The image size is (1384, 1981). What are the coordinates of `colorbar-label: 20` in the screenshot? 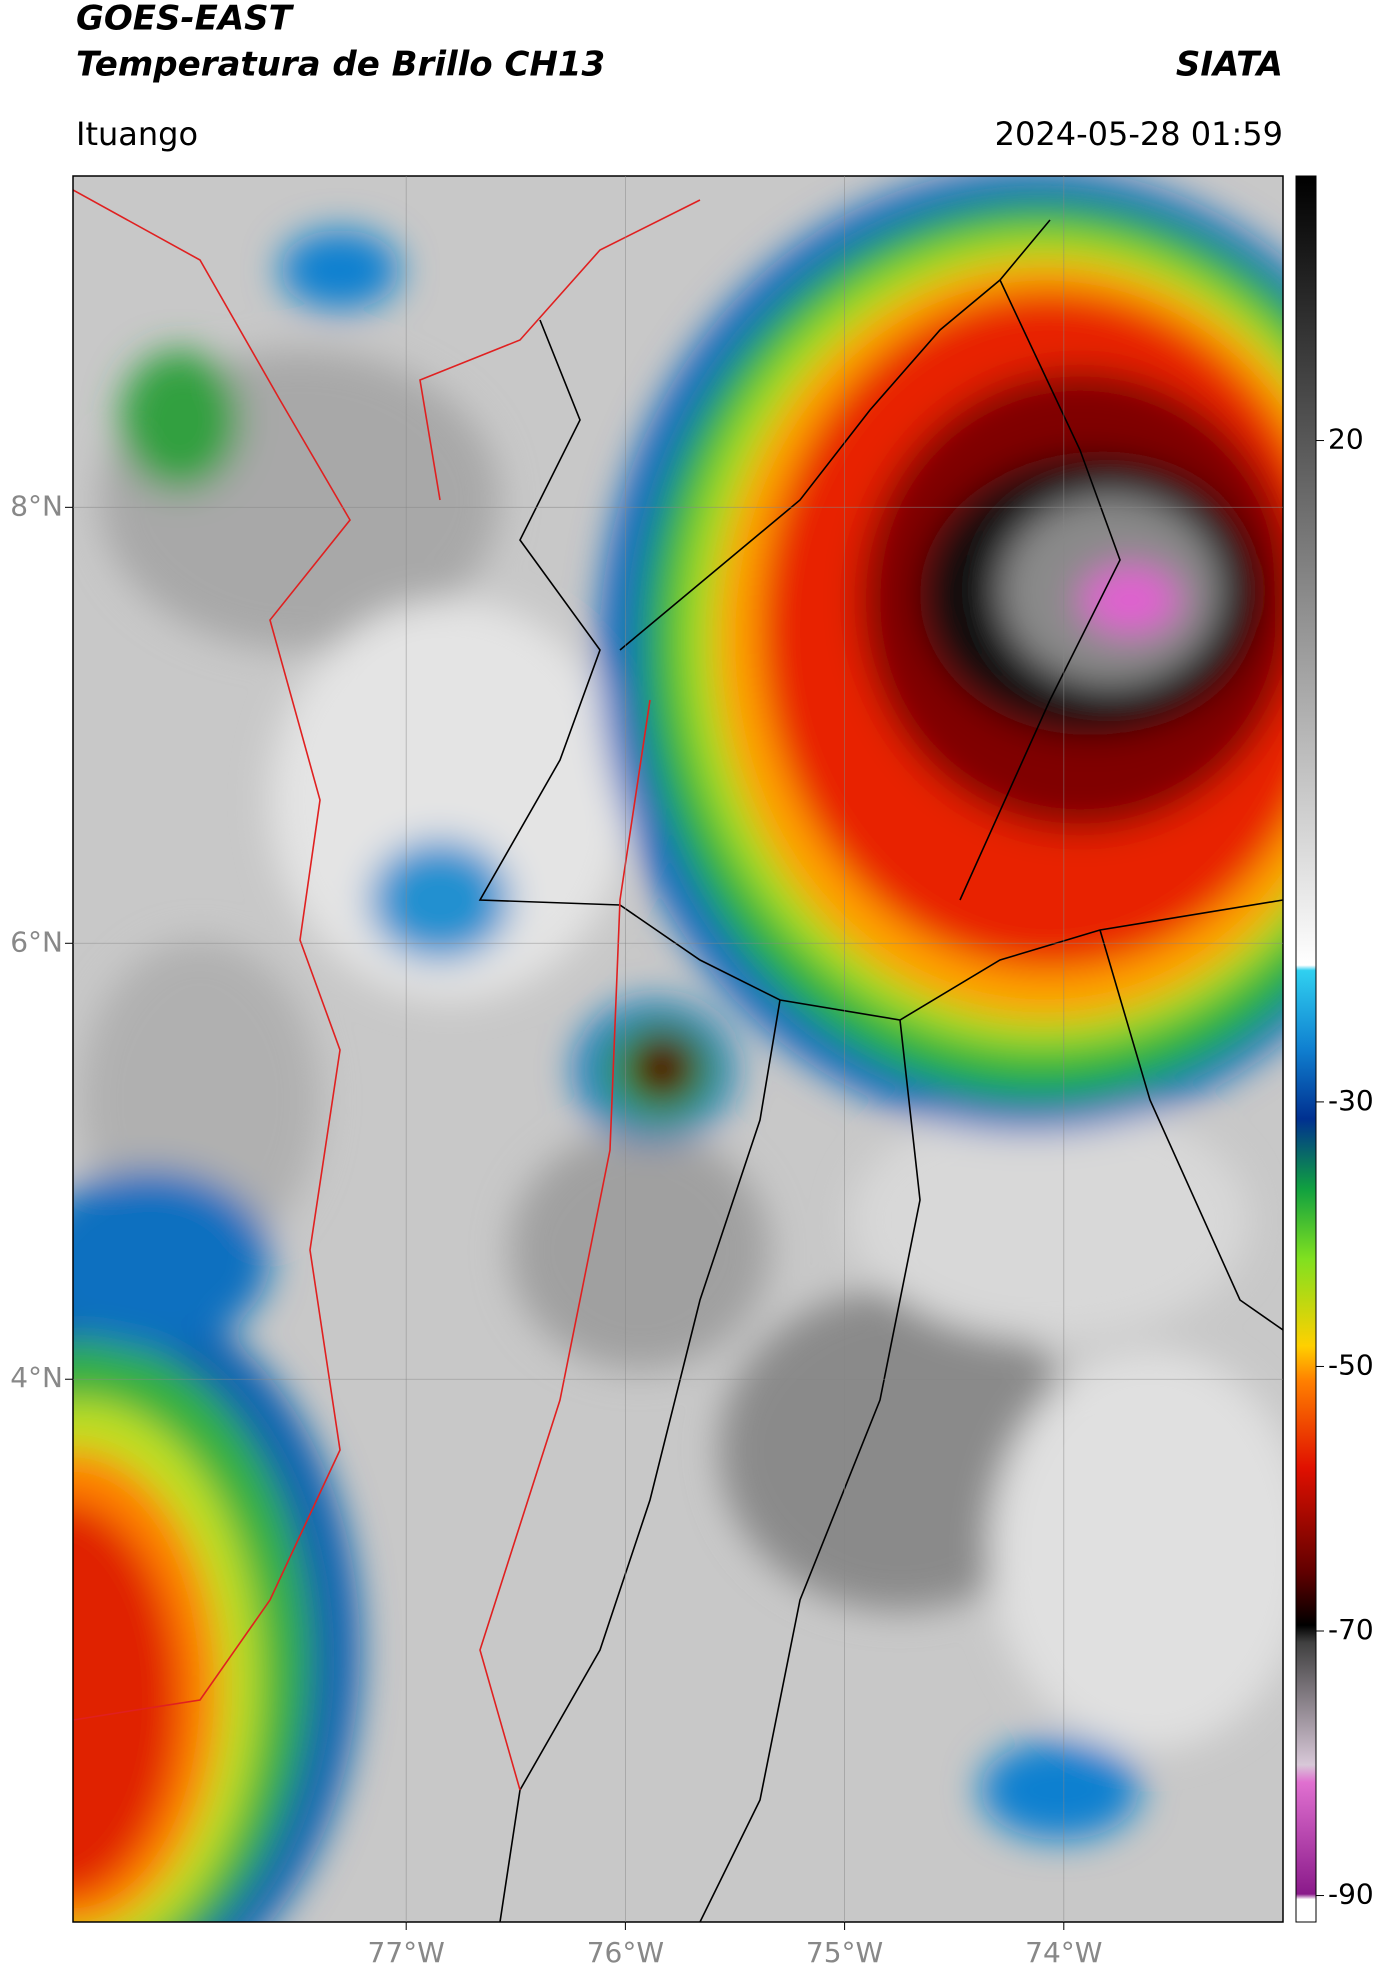 It's located at (1346, 439).